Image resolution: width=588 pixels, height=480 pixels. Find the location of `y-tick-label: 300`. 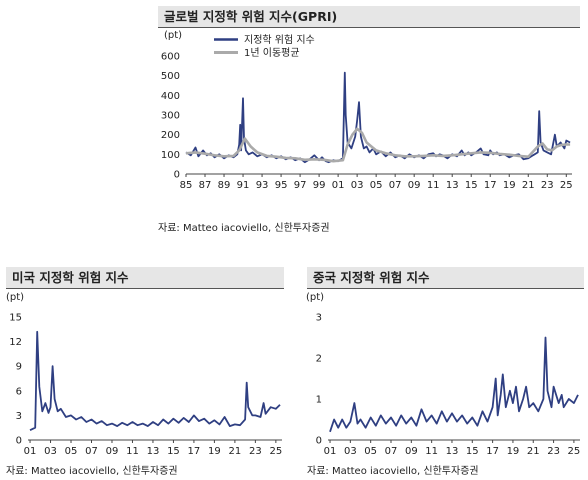

y-tick-label: 300 is located at coordinates (170, 116).